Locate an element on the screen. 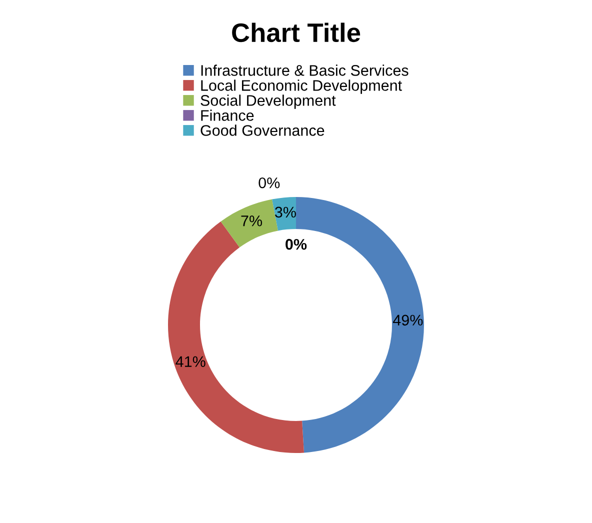 The height and width of the screenshot is (523, 592). data-label: 41% is located at coordinates (191, 361).